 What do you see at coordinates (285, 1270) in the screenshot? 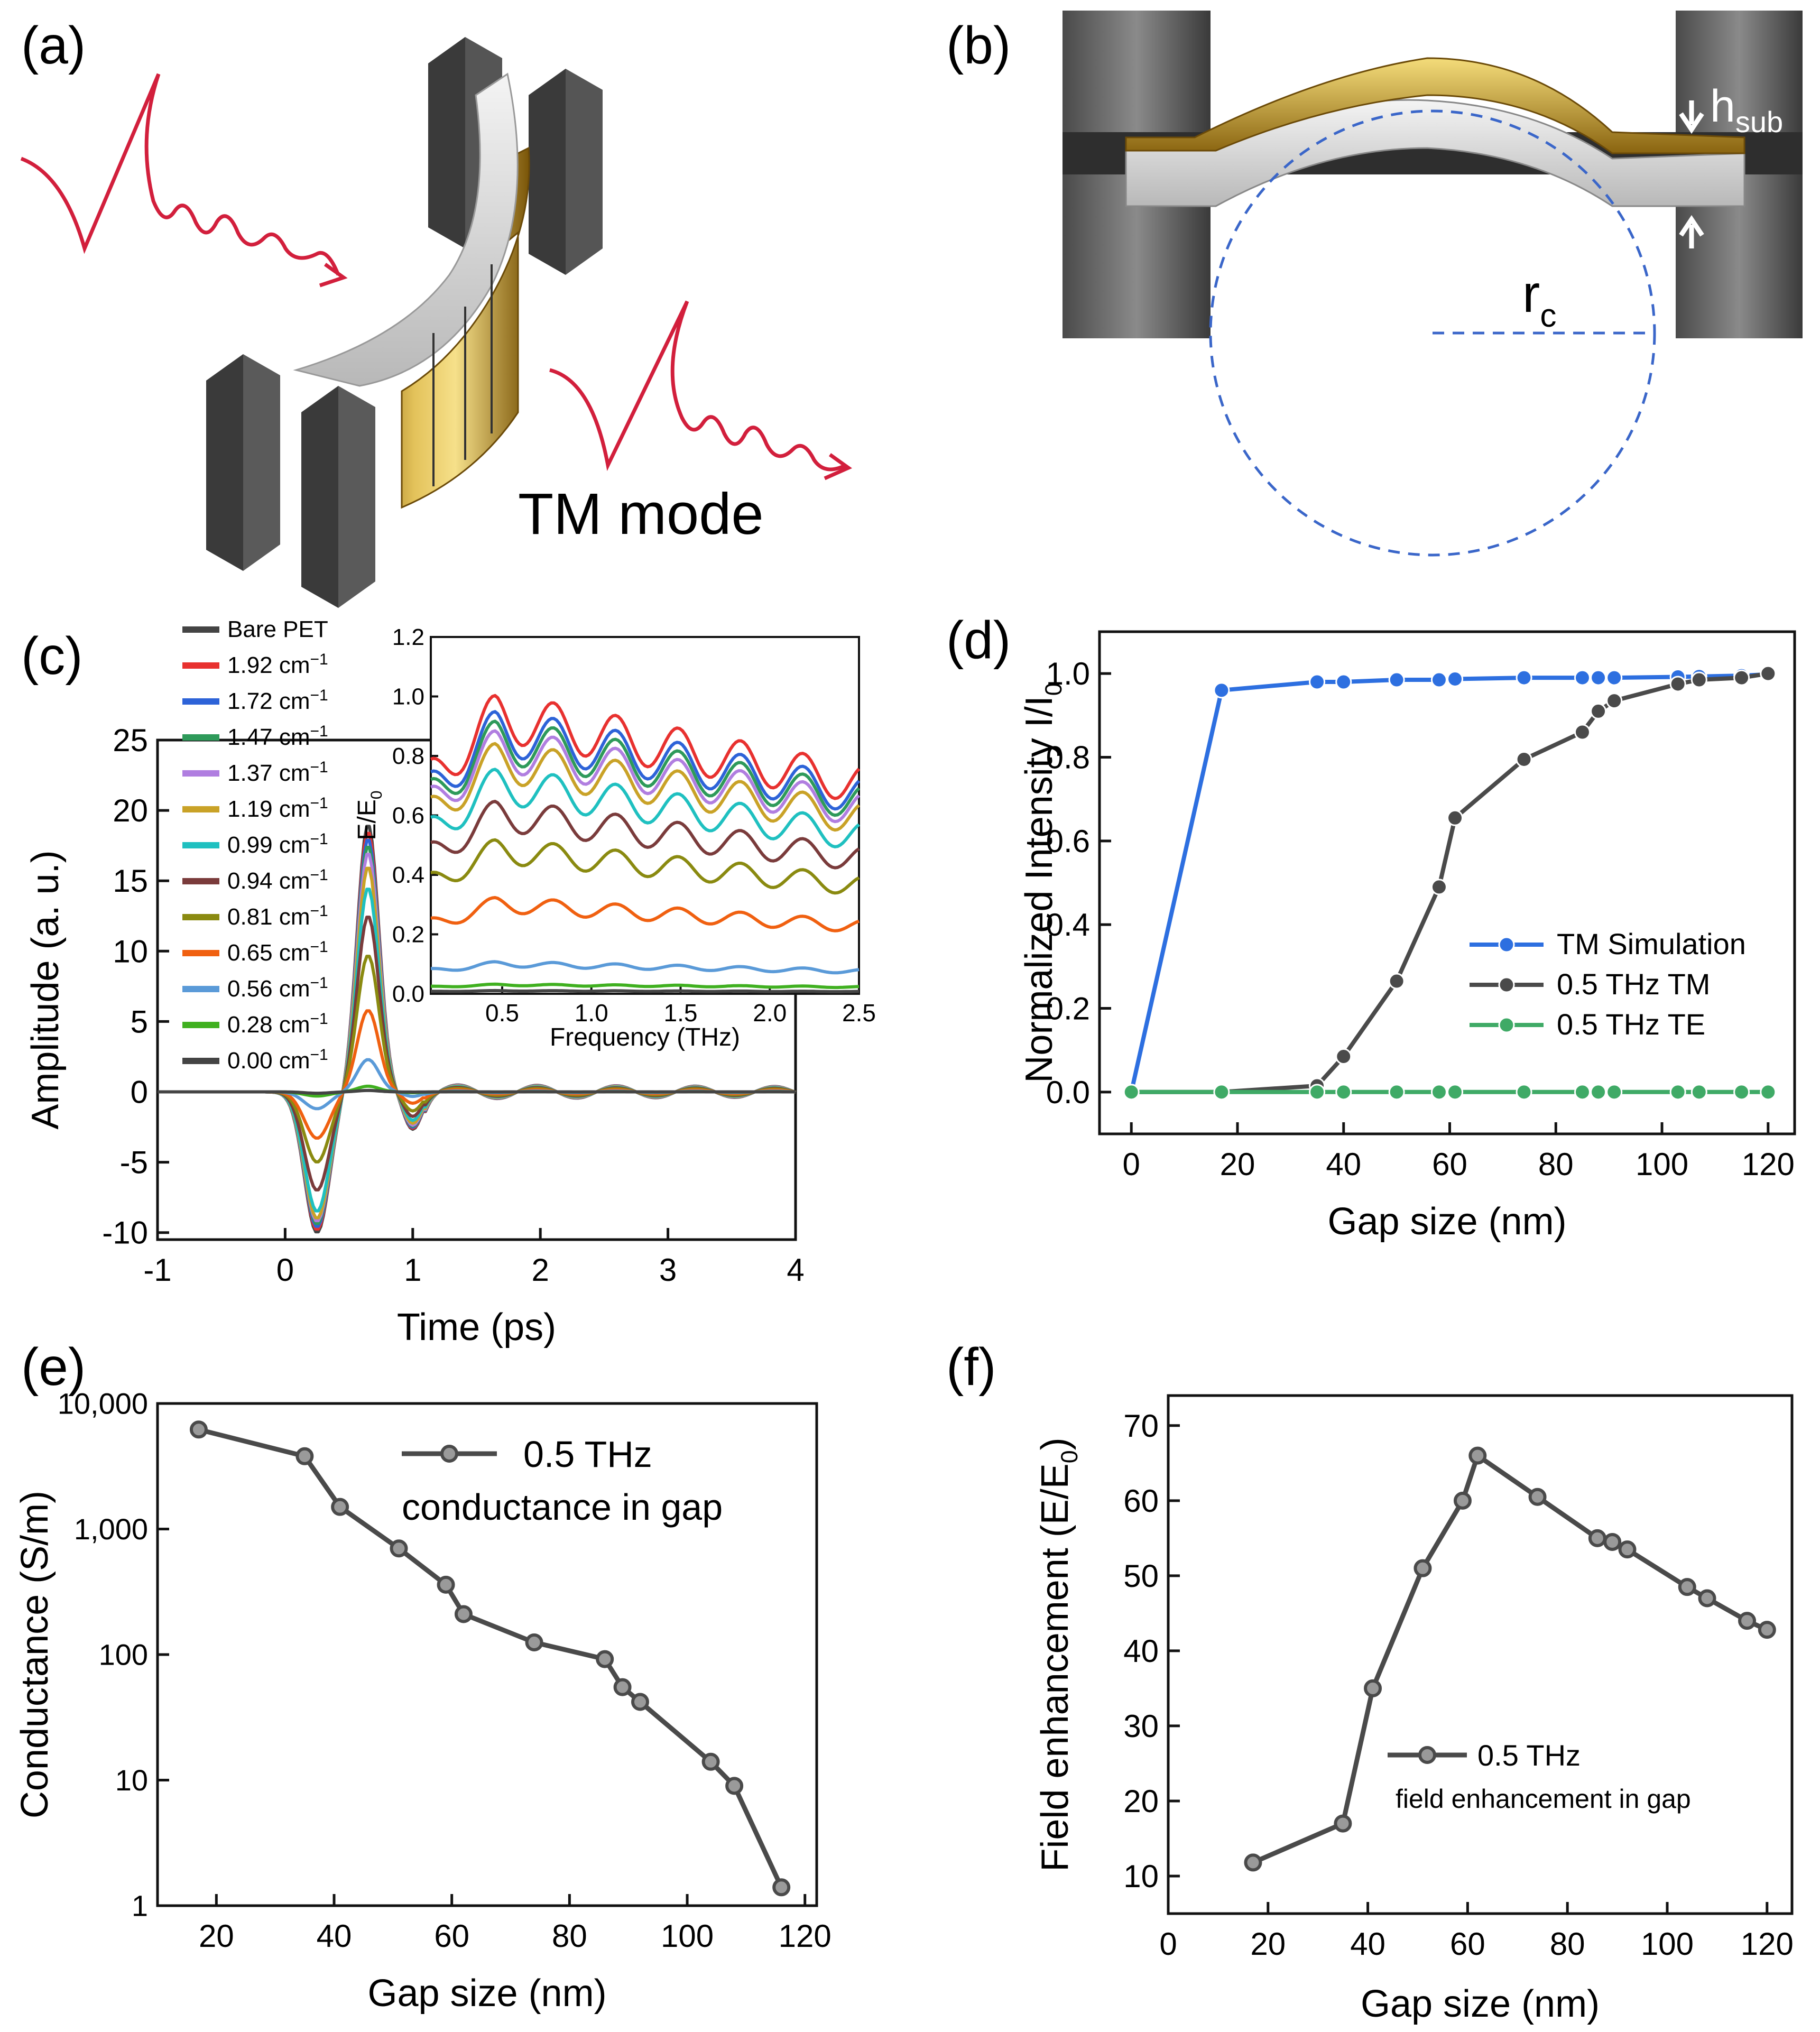
I see `x-tick-label: 0` at bounding box center [285, 1270].